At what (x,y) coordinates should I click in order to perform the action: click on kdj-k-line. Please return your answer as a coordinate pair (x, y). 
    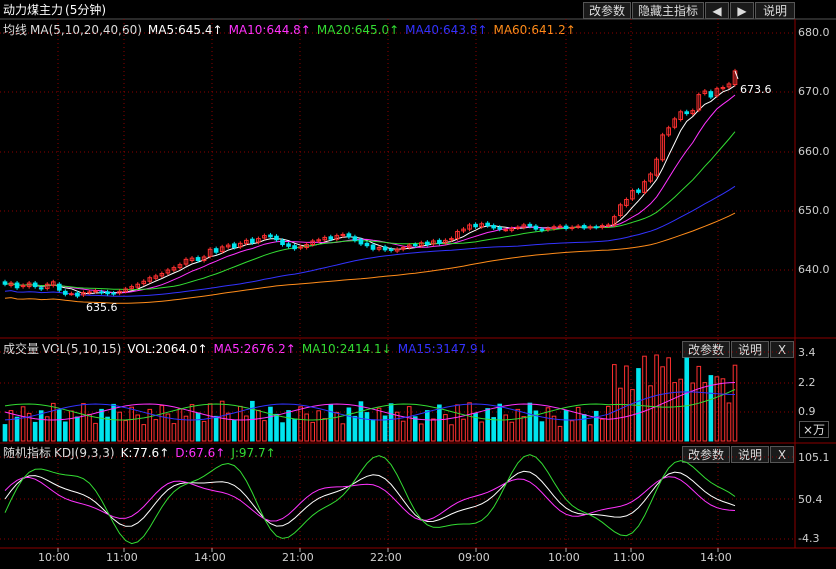
    Looking at the image, I should click on (370, 498).